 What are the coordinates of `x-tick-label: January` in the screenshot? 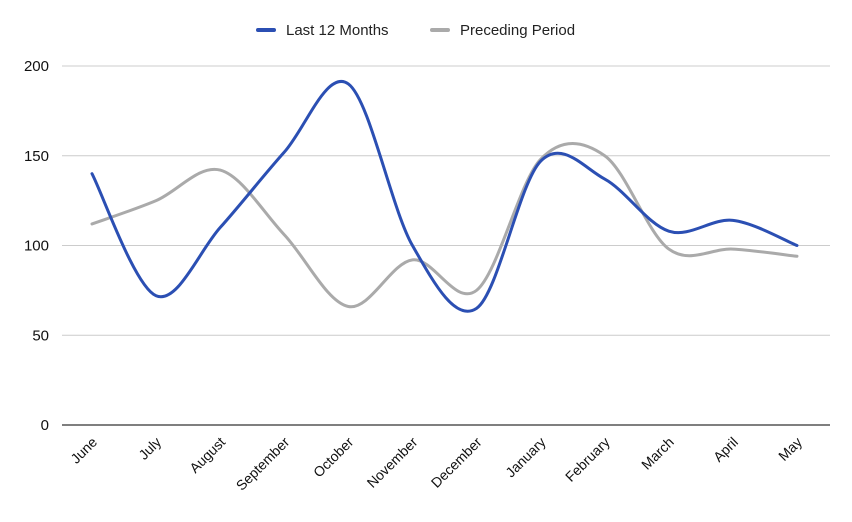 It's located at (525, 457).